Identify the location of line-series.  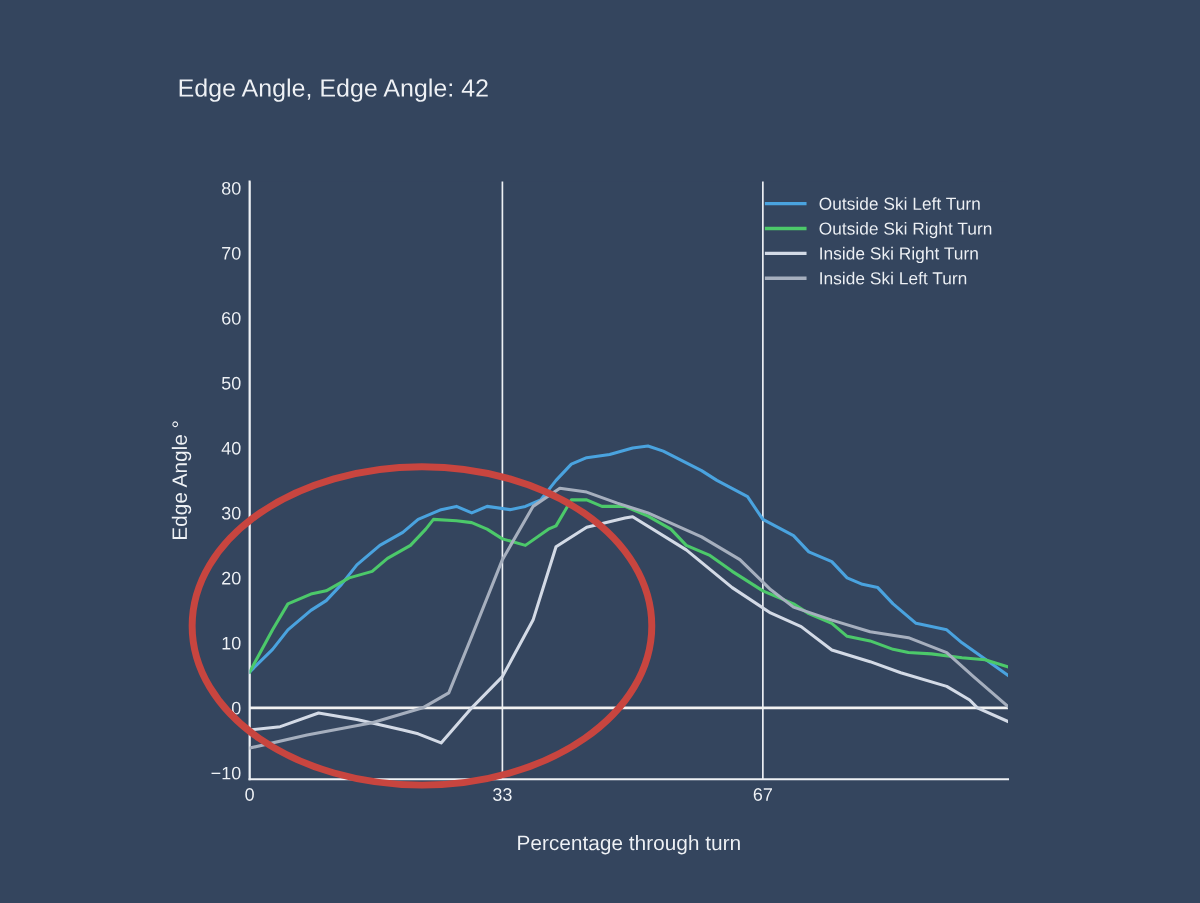
(628, 586).